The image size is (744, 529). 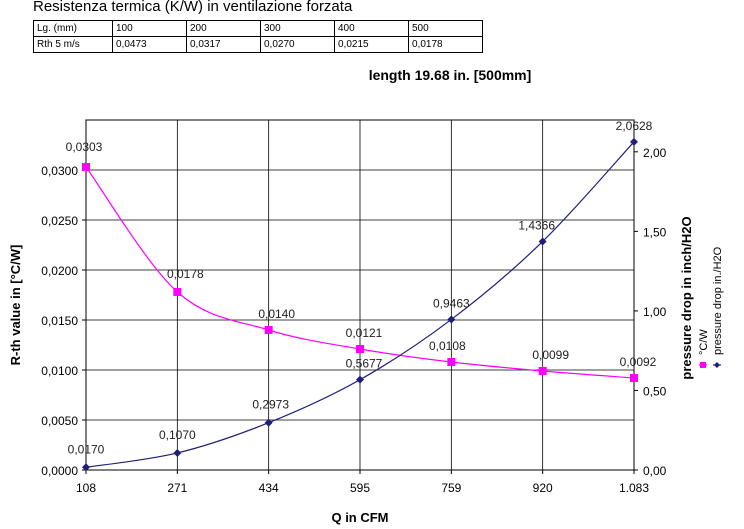 What do you see at coordinates (704, 342) in the screenshot?
I see `legend-label-rth: °C/W` at bounding box center [704, 342].